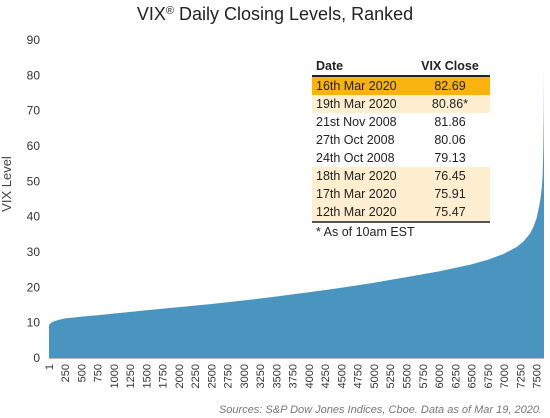 This screenshot has height=418, width=550. What do you see at coordinates (34, 217) in the screenshot?
I see `y-tick-label: 40` at bounding box center [34, 217].